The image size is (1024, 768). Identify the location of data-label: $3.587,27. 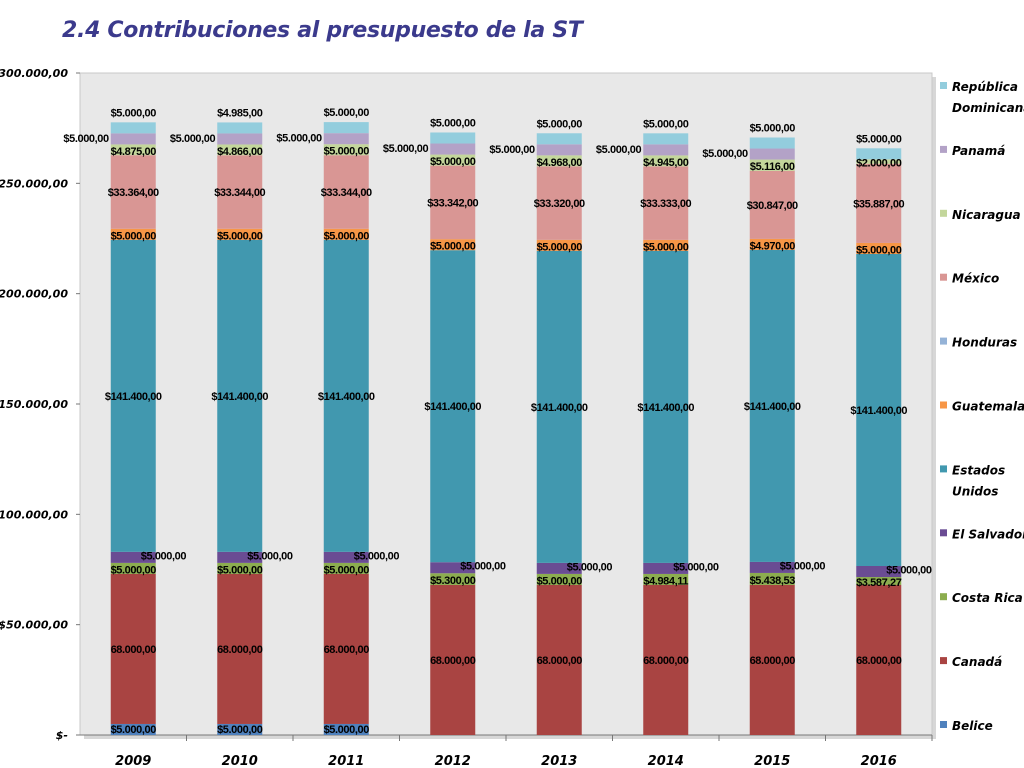
(879, 583).